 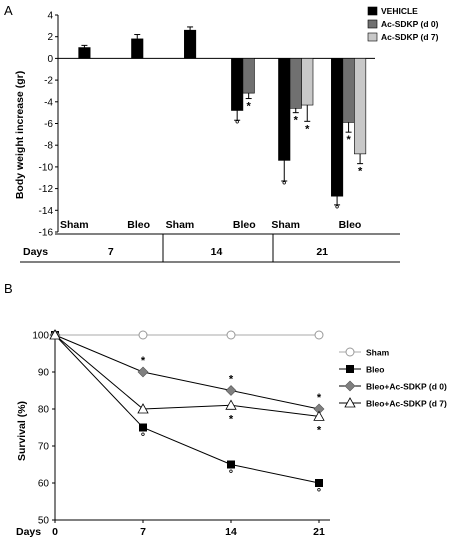 What do you see at coordinates (410, 37) in the screenshot?
I see `chart-a-legend-label: Ac-SDKP (d 7)` at bounding box center [410, 37].